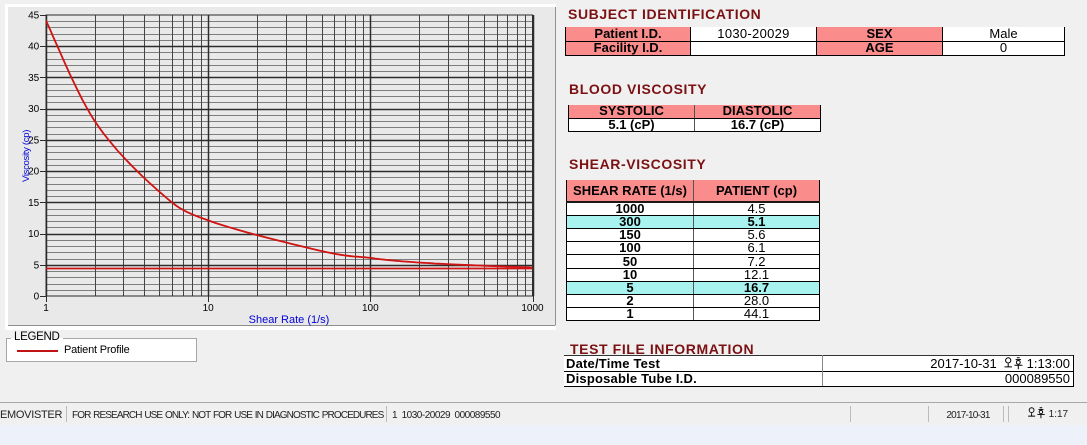  What do you see at coordinates (532, 308) in the screenshot?
I see `svg-text: 1000` at bounding box center [532, 308].